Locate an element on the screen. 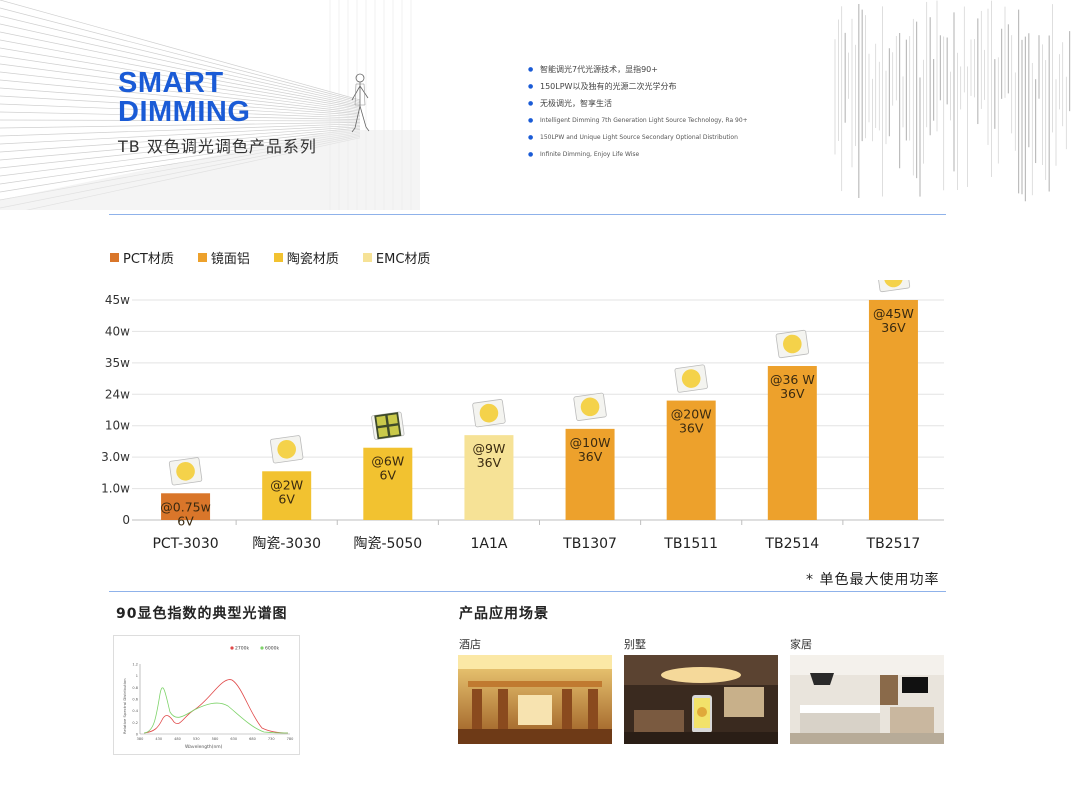 Image resolution: width=1080 pixels, height=809 pixels. y-tick-label: 10w is located at coordinates (117, 426).